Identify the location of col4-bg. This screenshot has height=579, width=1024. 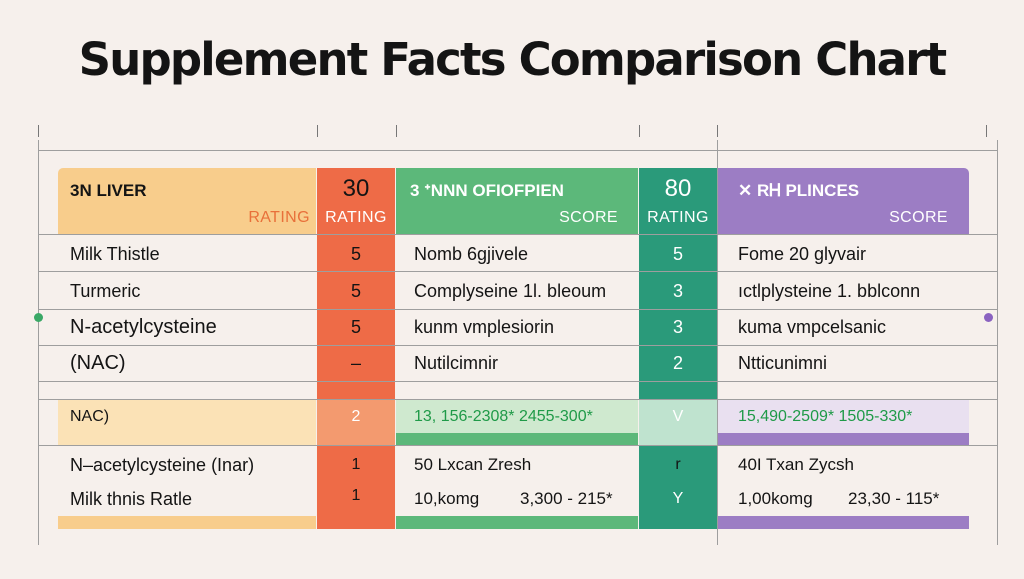
(678, 348).